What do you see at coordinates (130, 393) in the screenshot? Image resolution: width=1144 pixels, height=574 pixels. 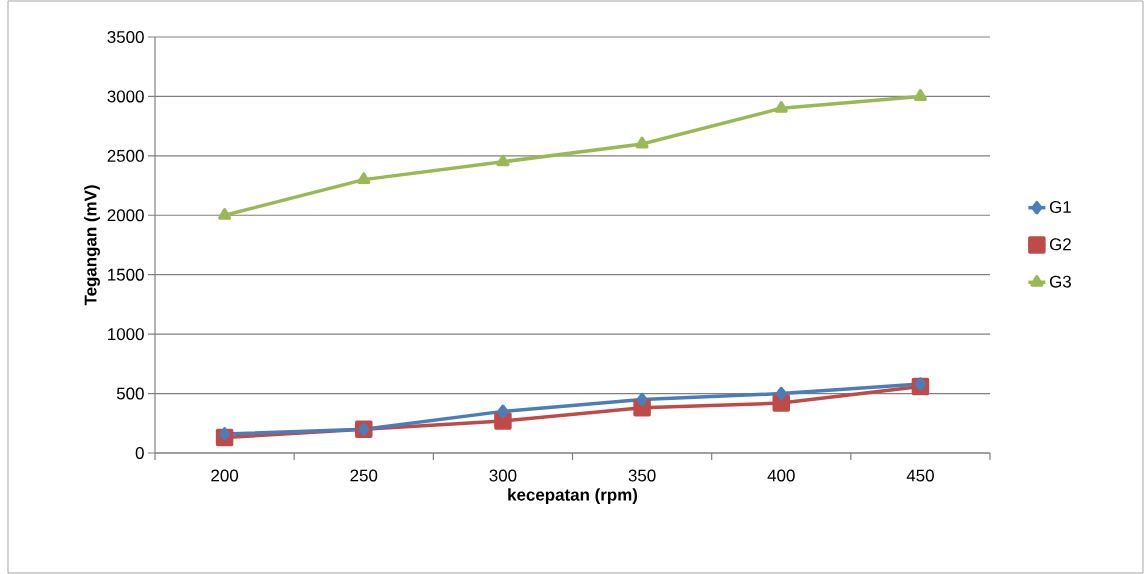 I see `y-tick-label: 500` at bounding box center [130, 393].